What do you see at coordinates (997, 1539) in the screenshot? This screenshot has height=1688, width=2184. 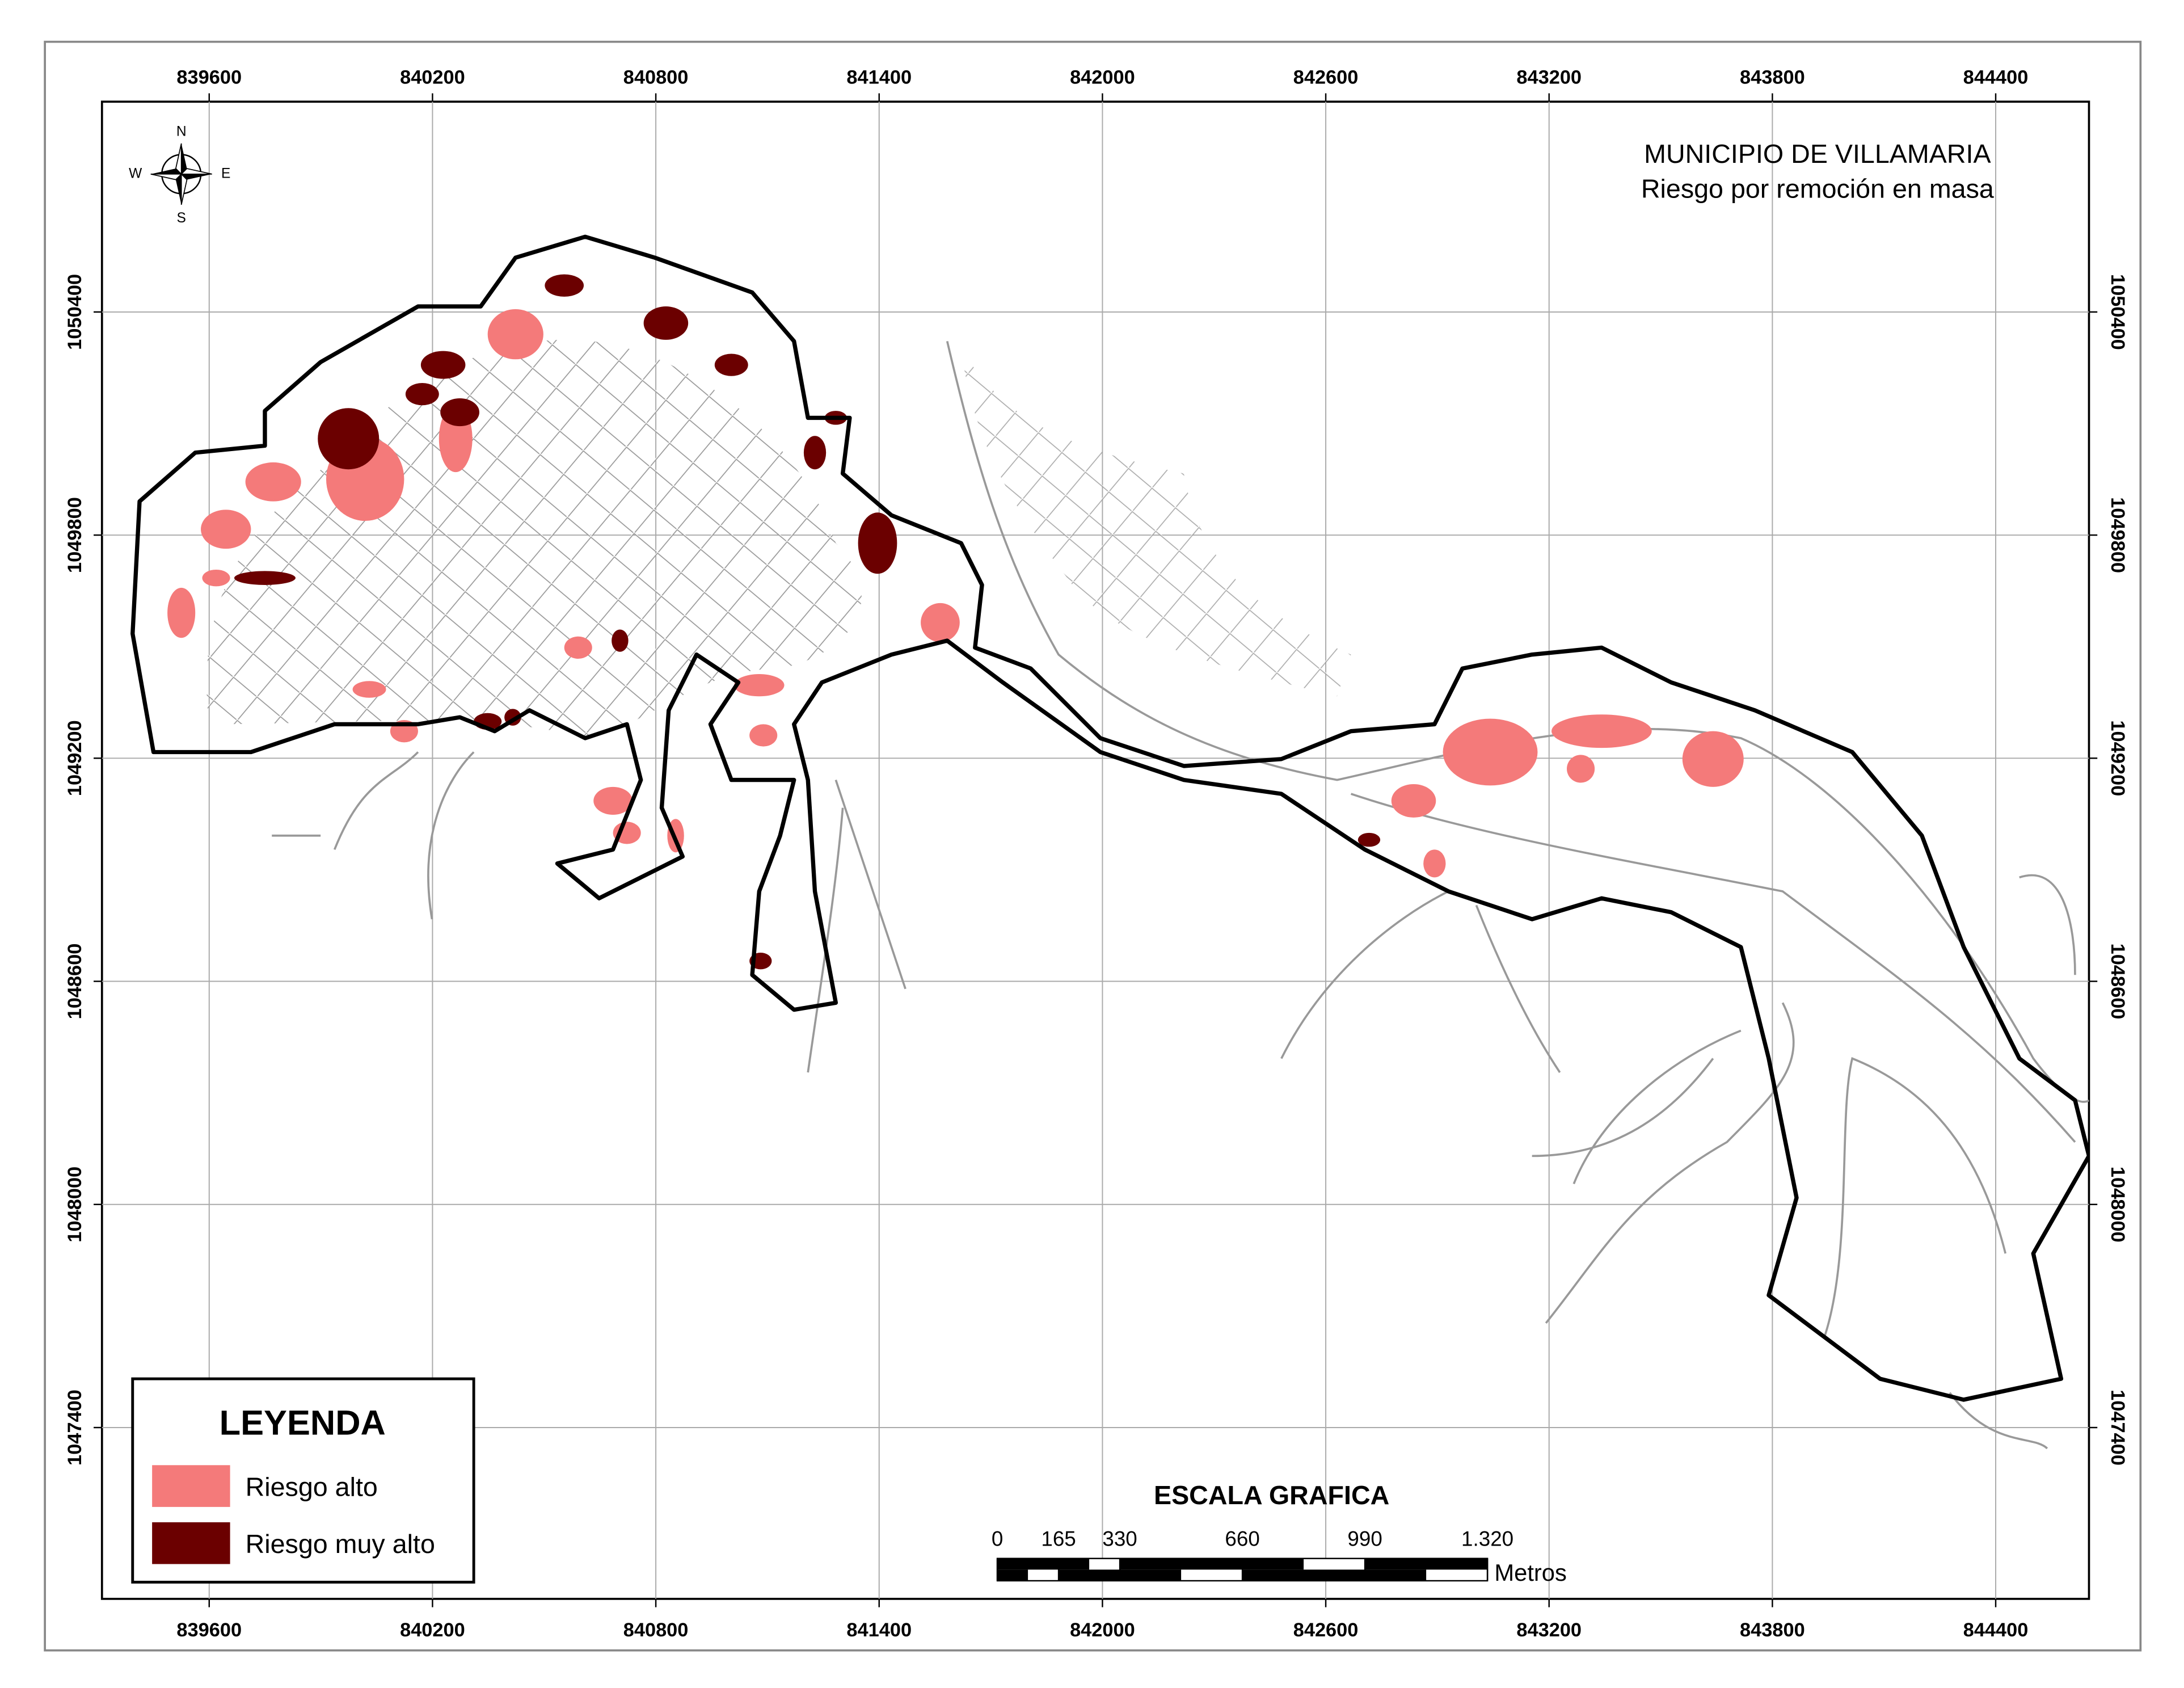 I see `scale-label: 0` at bounding box center [997, 1539].